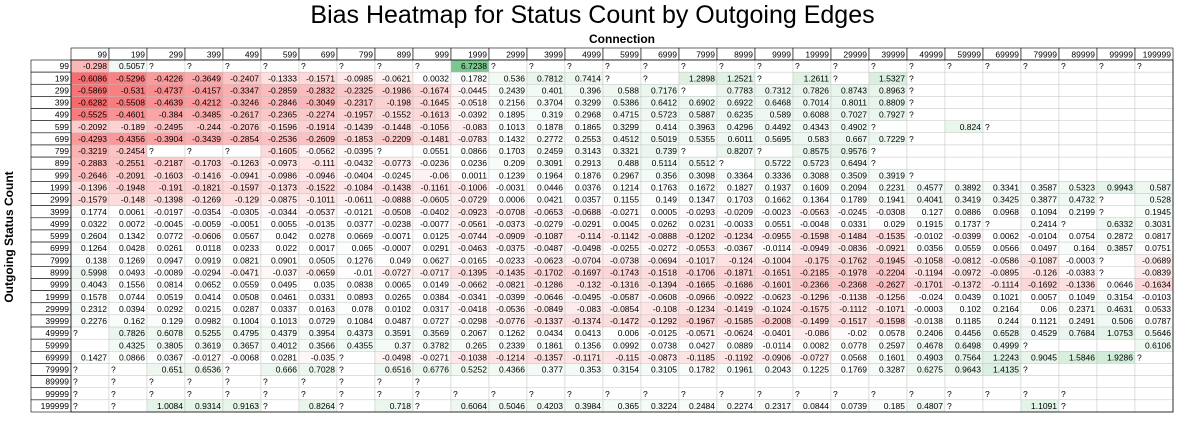 The height and width of the screenshot is (421, 1185). I want to click on cell-value: -0.124, so click(741, 260).